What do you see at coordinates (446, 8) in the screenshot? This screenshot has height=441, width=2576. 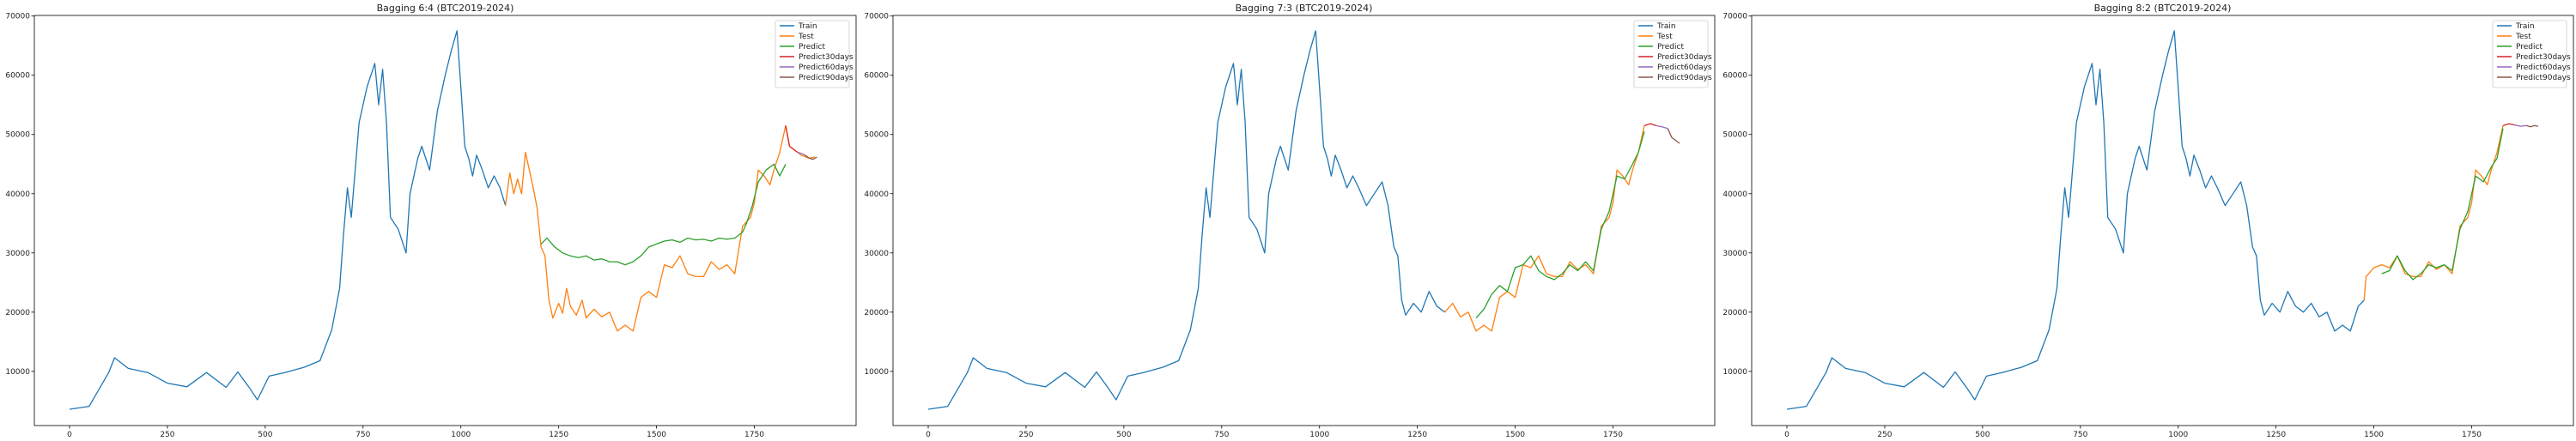 I see `chart-title: Bagging 6:4 (BTC2019-2024)` at bounding box center [446, 8].